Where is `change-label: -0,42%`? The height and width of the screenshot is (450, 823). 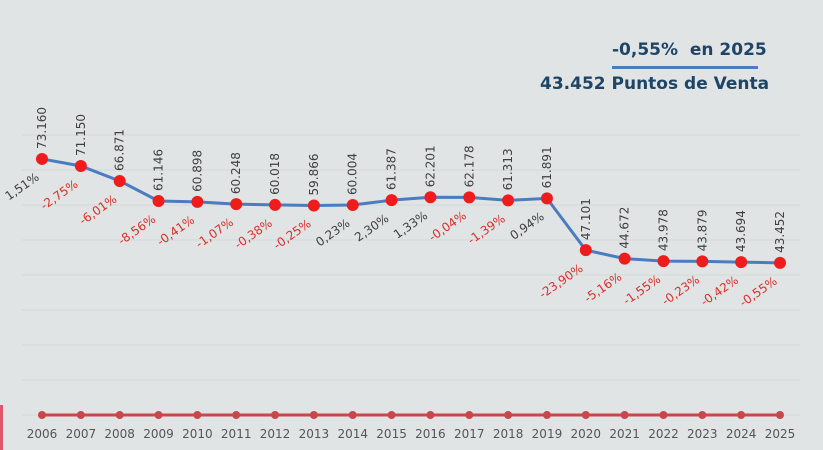
change-label: -0,42% is located at coordinates (719, 291).